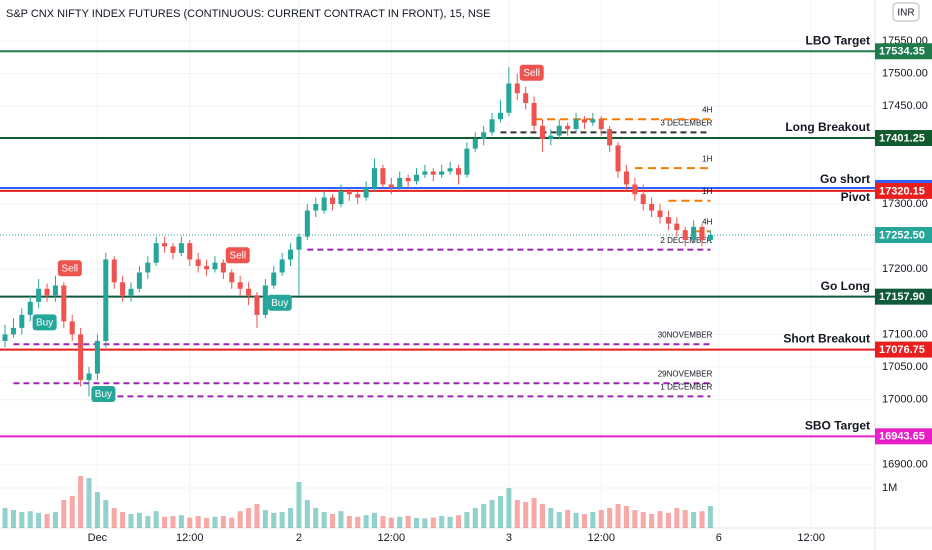 Image resolution: width=932 pixels, height=550 pixels. What do you see at coordinates (707, 222) in the screenshot?
I see `dashed-level-label: 4H` at bounding box center [707, 222].